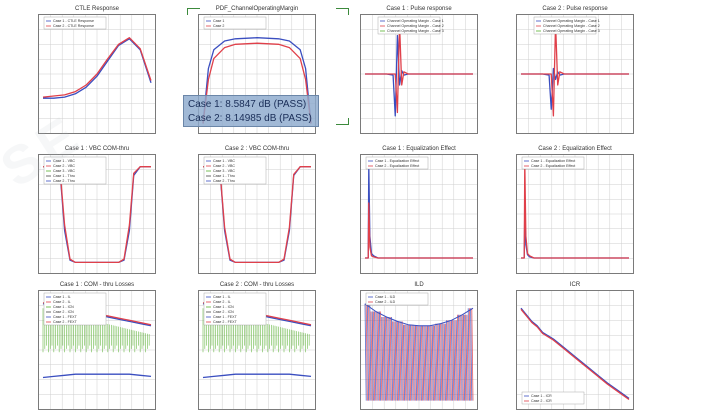 The height and width of the screenshot is (416, 720). Describe the element at coordinates (415, 31) in the screenshot. I see `legend-entry: Channel Operating Margin - Case 3` at that location.